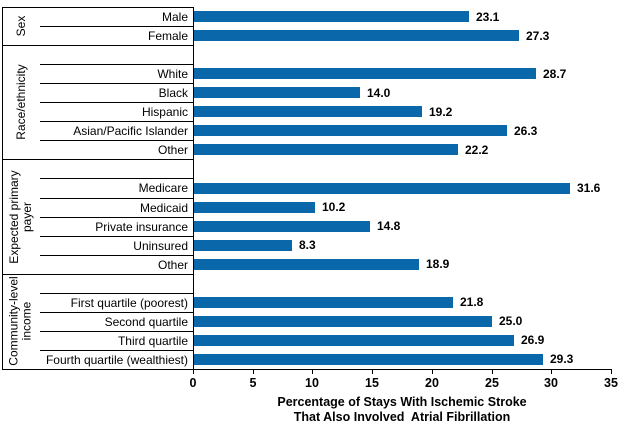  I want to click on category-label: Asian/Pacific Islander, so click(130, 130).